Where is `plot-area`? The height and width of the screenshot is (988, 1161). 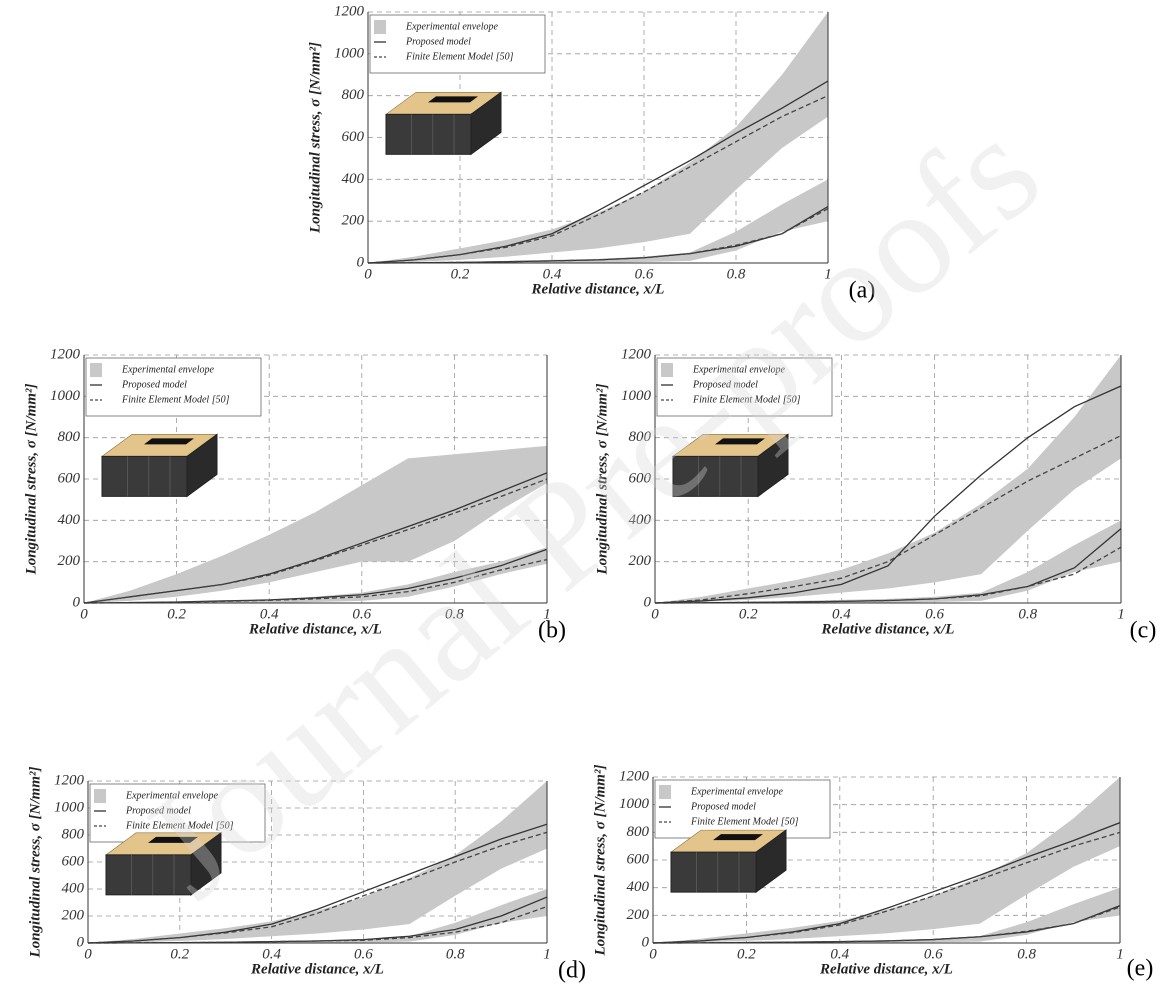 plot-area is located at coordinates (886, 860).